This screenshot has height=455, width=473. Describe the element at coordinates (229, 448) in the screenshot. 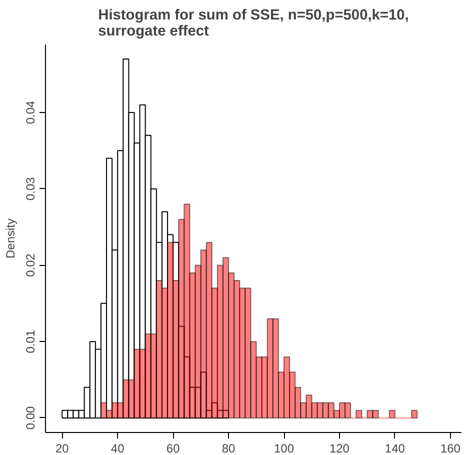

I see `x-tick-label: 80` at that location.